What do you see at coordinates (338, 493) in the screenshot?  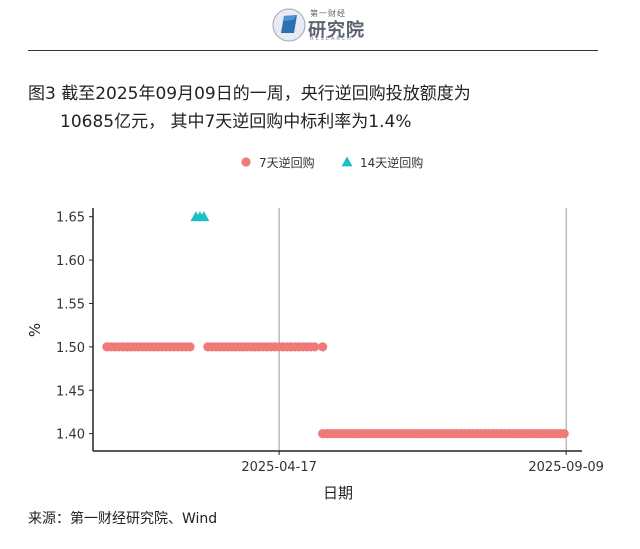 I see `x-axis-label: 日期` at bounding box center [338, 493].